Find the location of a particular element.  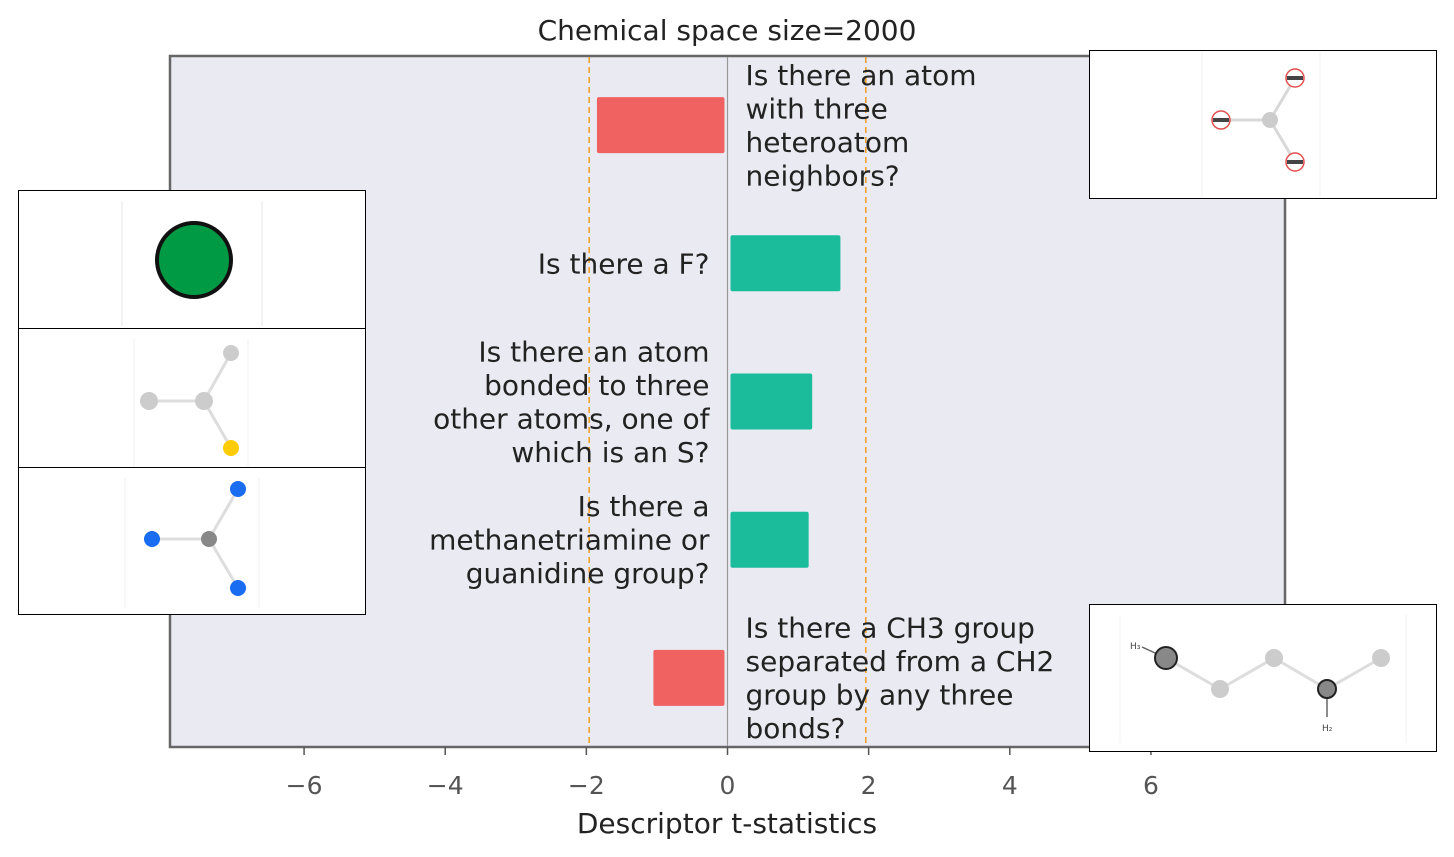

x-tick-label: 0 is located at coordinates (728, 785).